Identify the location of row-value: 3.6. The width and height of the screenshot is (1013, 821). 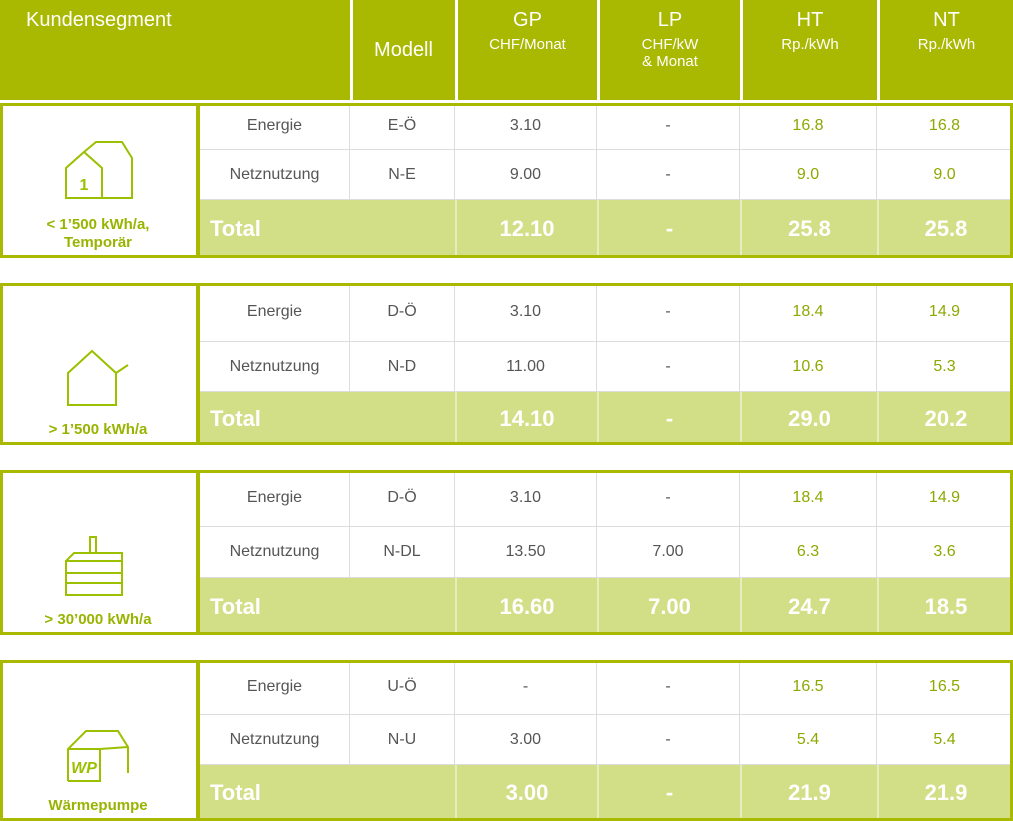
(945, 552).